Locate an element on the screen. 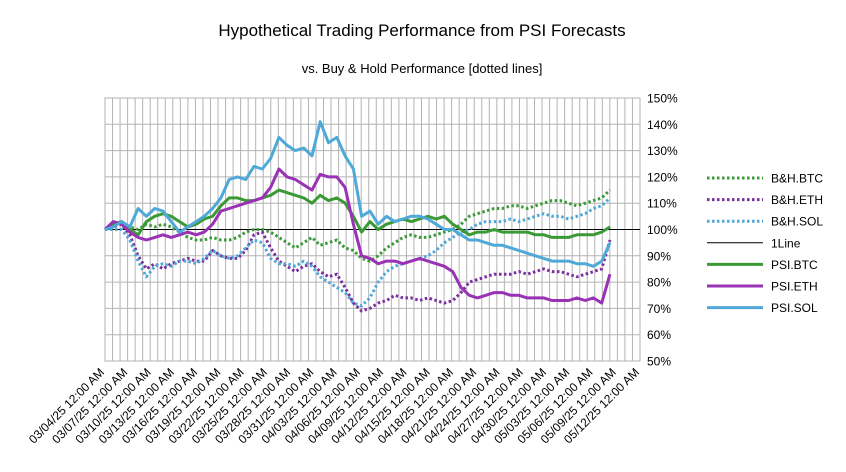  y-tick-label: 90% is located at coordinates (659, 256).